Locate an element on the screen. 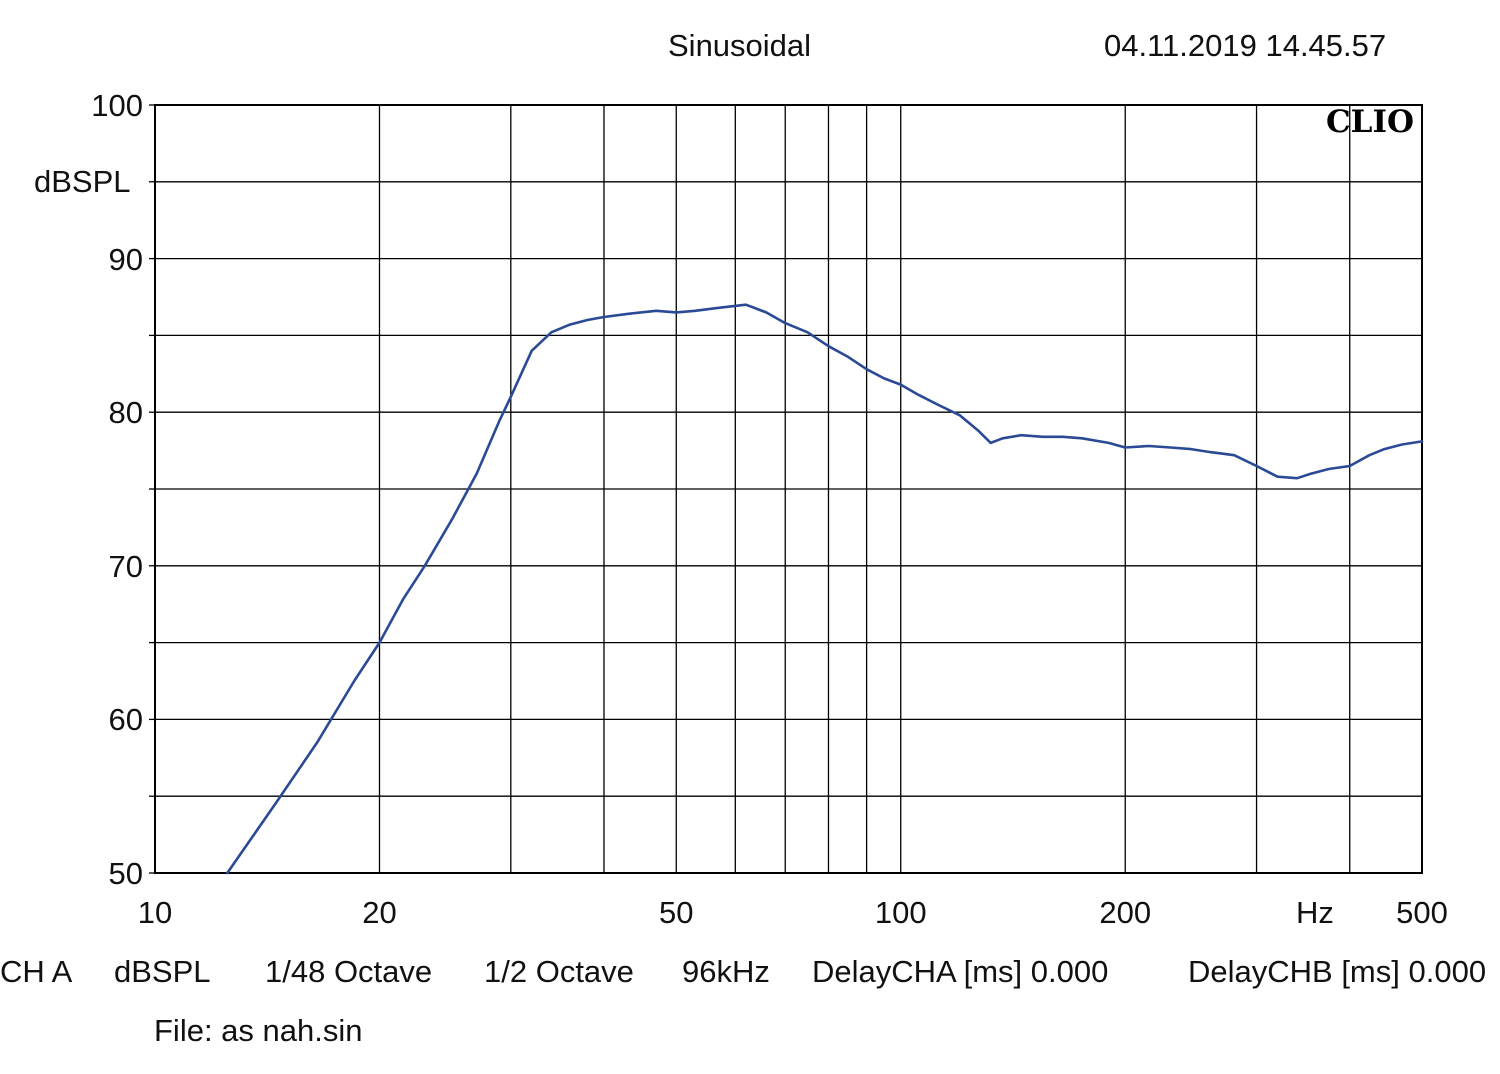 Image resolution: width=1500 pixels, height=1074 pixels. x-tick-label: 20 is located at coordinates (379, 912).